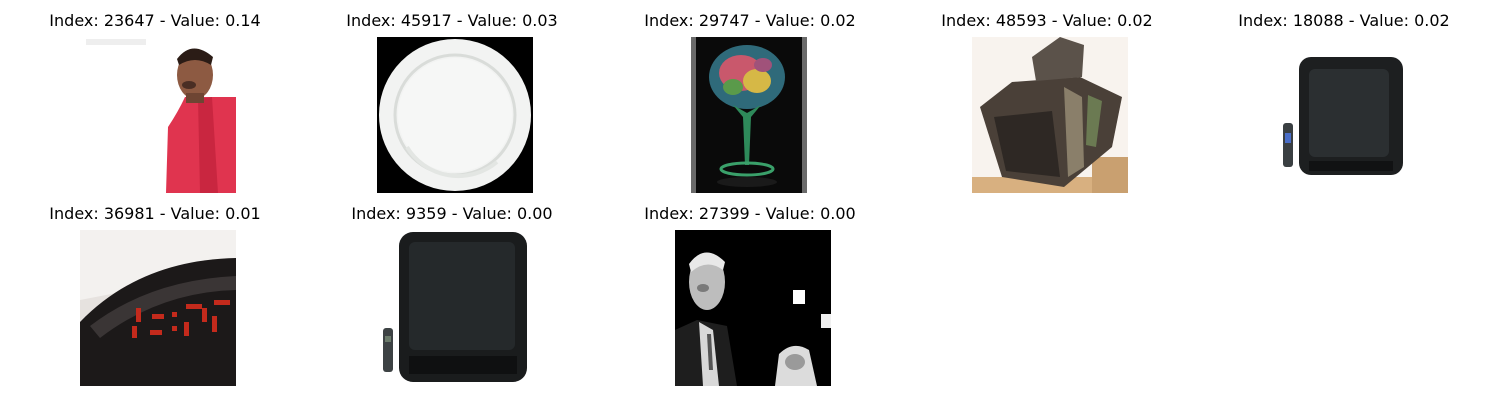  Describe the element at coordinates (750, 20) in the screenshot. I see `panel-title: Index: 29747 - Value: 0.02` at that location.